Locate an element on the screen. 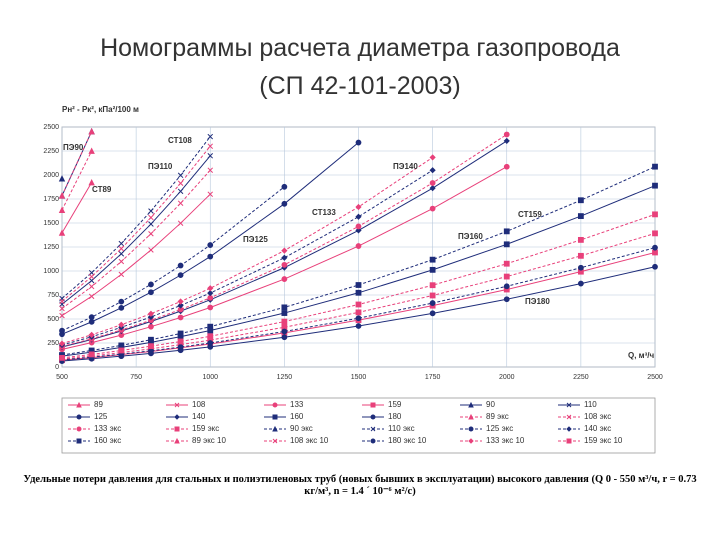 This screenshot has width=720, height=540. legend-label: 125 экс is located at coordinates (499, 428).